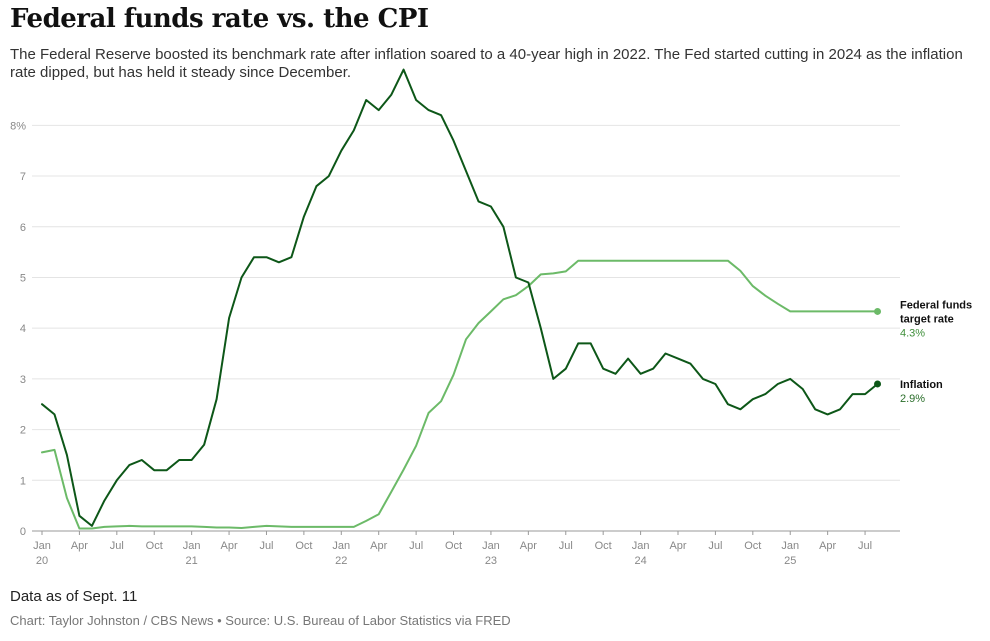 This screenshot has width=990, height=641. Describe the element at coordinates (23, 228) in the screenshot. I see `y-tick-label: 6` at that location.